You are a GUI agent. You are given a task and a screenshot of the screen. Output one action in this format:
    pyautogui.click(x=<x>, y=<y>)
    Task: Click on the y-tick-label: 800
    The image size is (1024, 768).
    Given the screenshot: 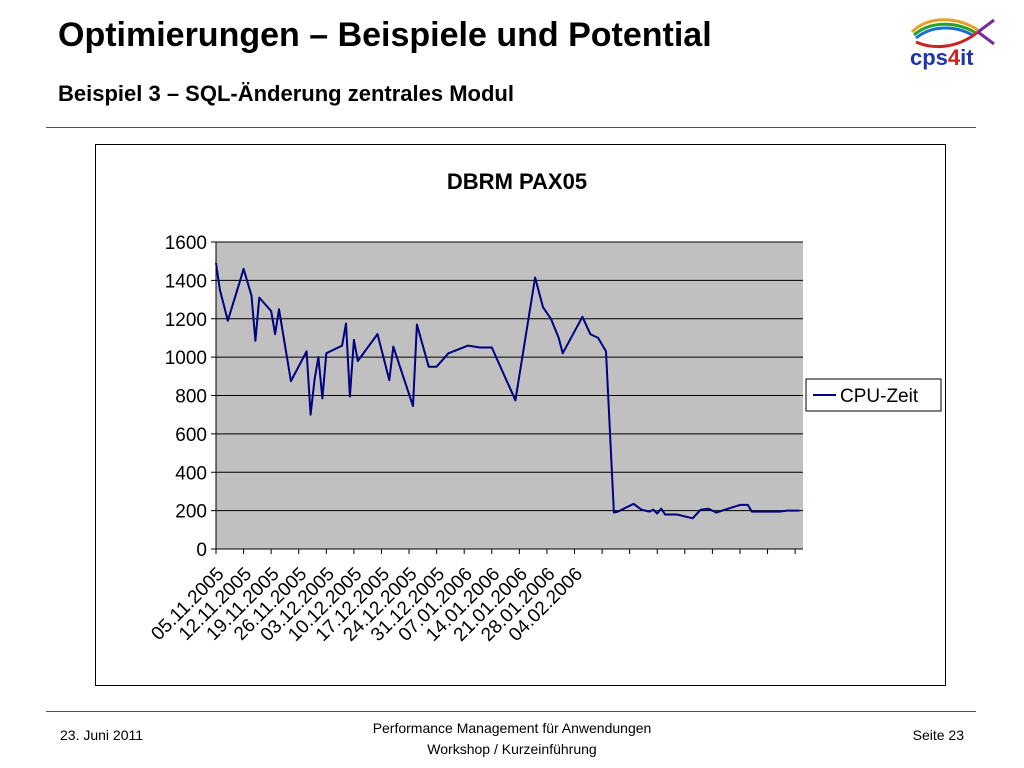 What is the action you would take?
    pyautogui.click(x=191, y=397)
    